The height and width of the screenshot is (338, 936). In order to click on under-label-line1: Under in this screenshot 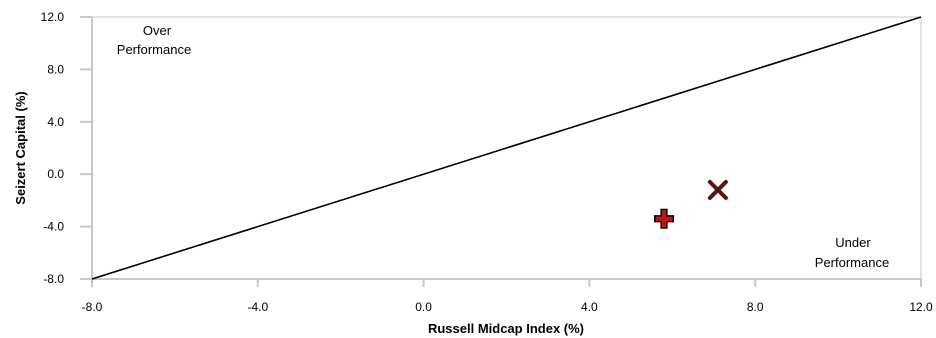, I will do `click(853, 242)`.